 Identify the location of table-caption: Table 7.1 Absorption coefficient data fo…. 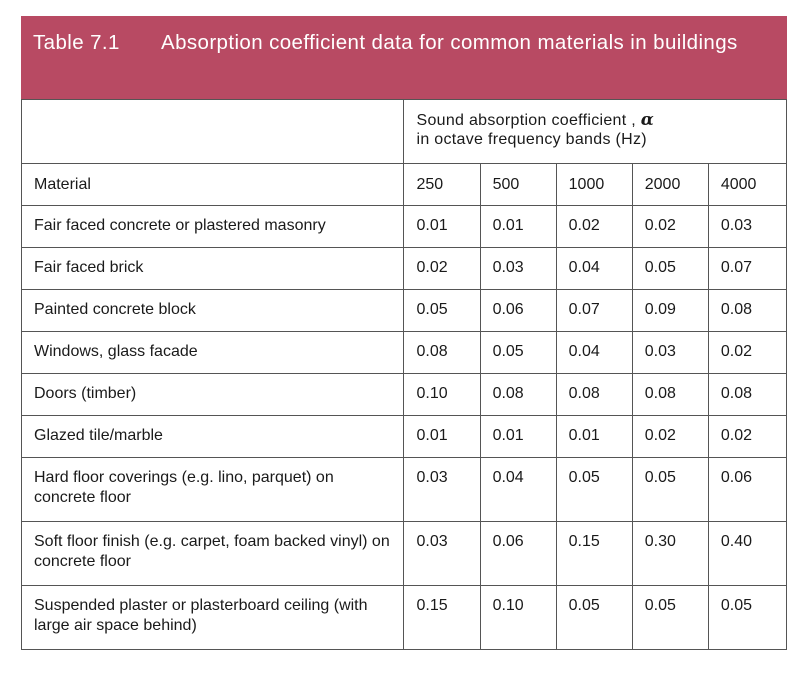
(404, 57).